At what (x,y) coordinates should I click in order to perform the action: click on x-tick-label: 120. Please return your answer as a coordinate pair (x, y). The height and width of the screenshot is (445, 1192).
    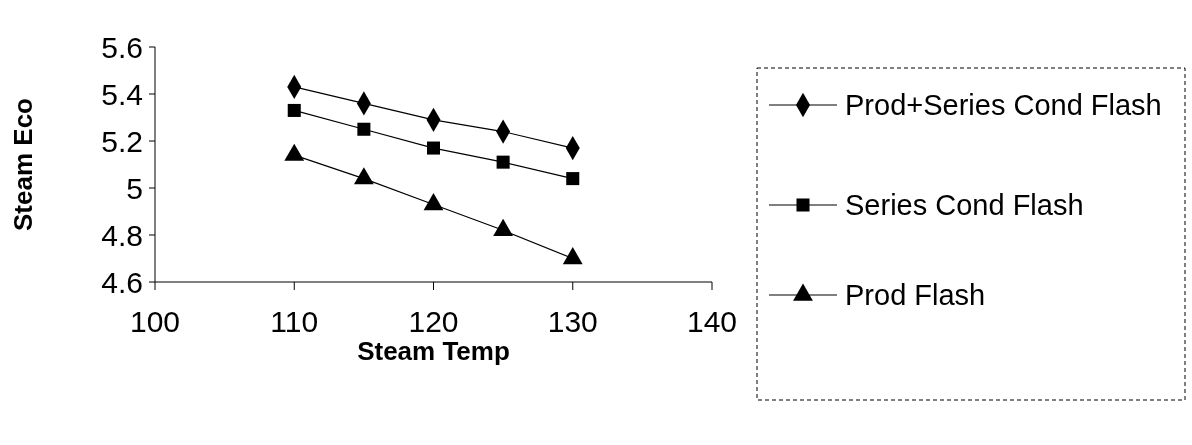
    Looking at the image, I should click on (433, 321).